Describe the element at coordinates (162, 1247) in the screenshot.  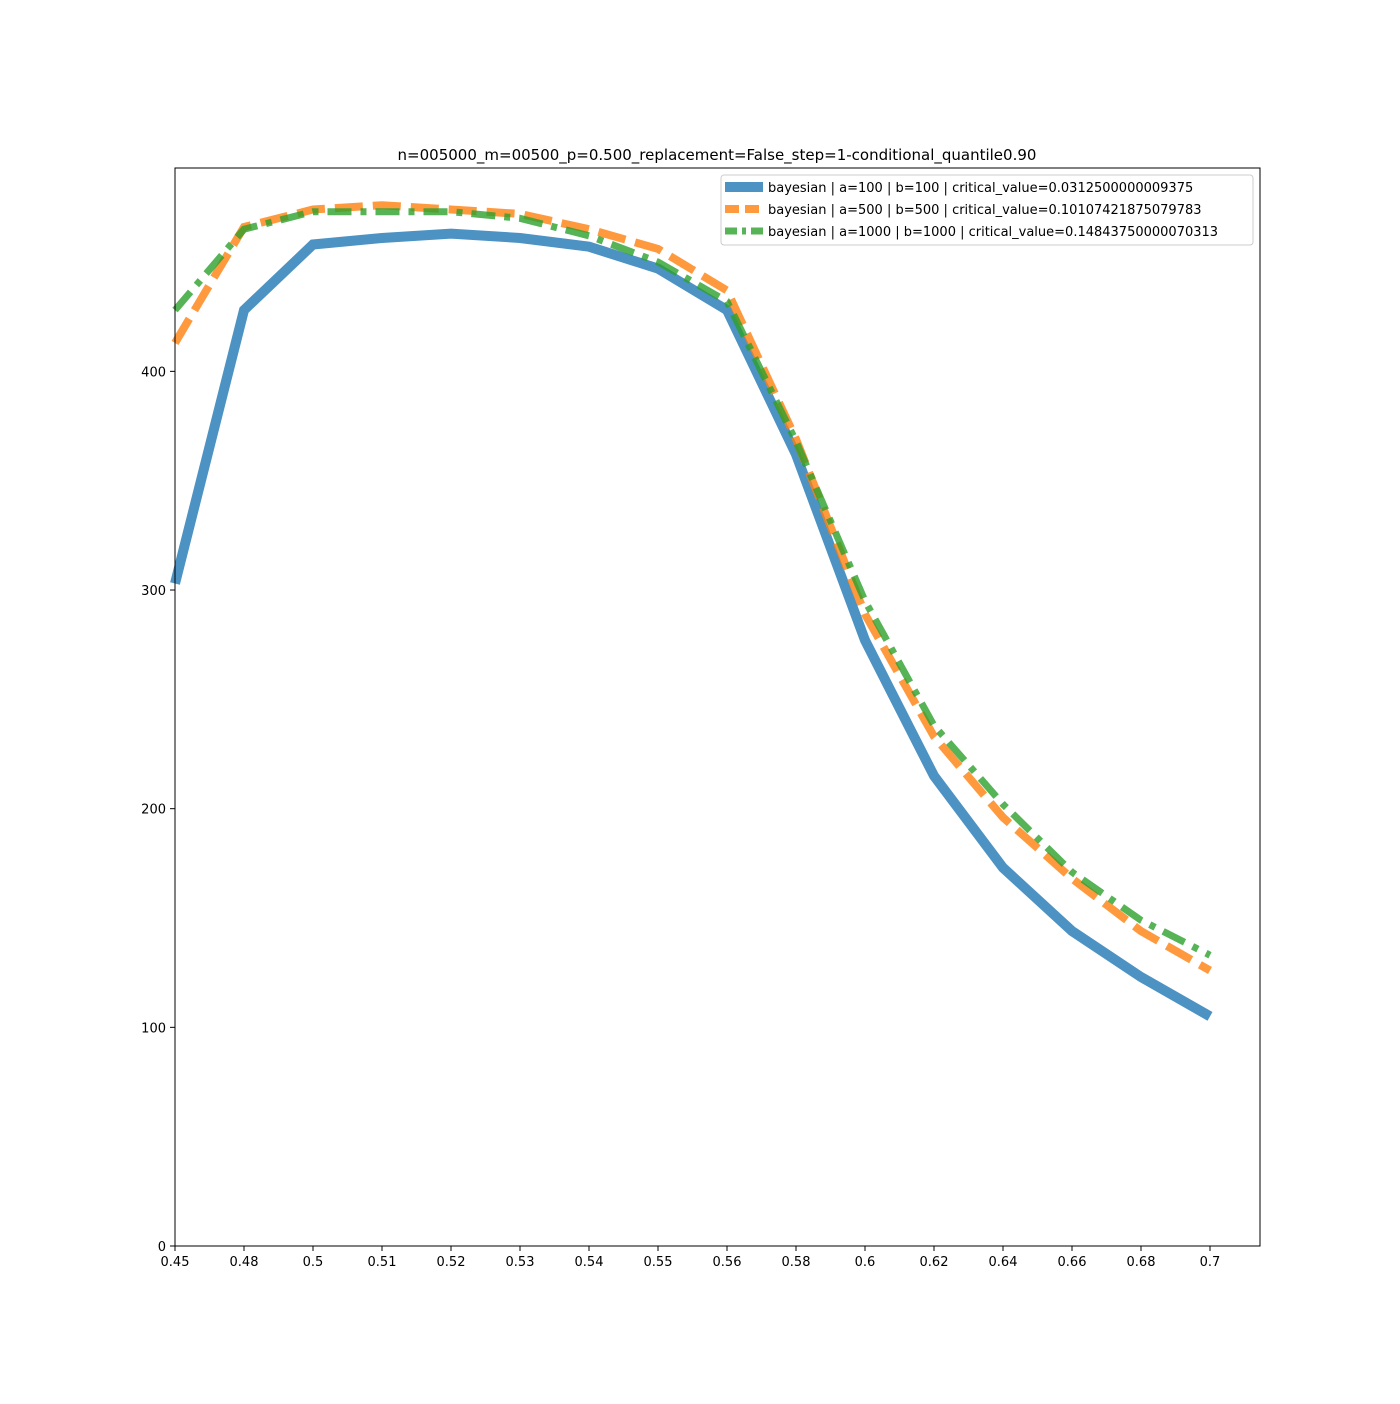
I see `y-tick-label: 0` at that location.